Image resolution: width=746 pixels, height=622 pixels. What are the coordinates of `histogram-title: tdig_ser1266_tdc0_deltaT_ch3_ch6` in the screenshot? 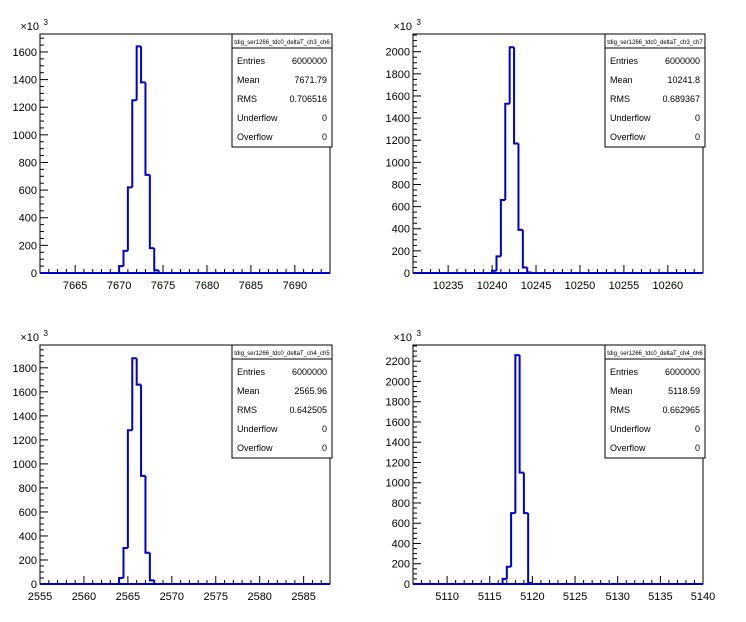 It's located at (282, 43).